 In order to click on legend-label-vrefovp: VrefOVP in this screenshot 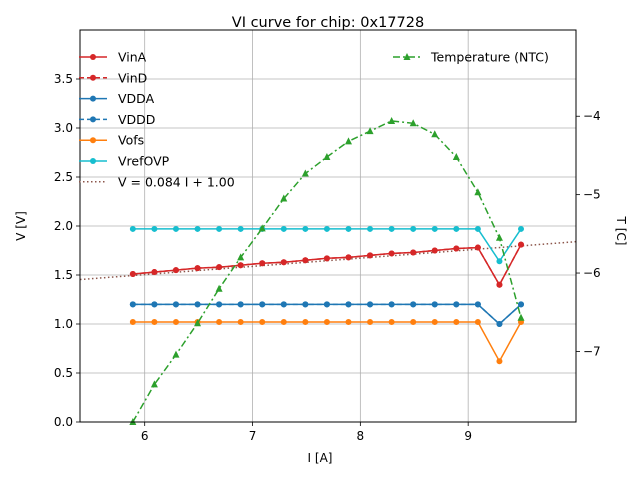, I will do `click(144, 161)`.